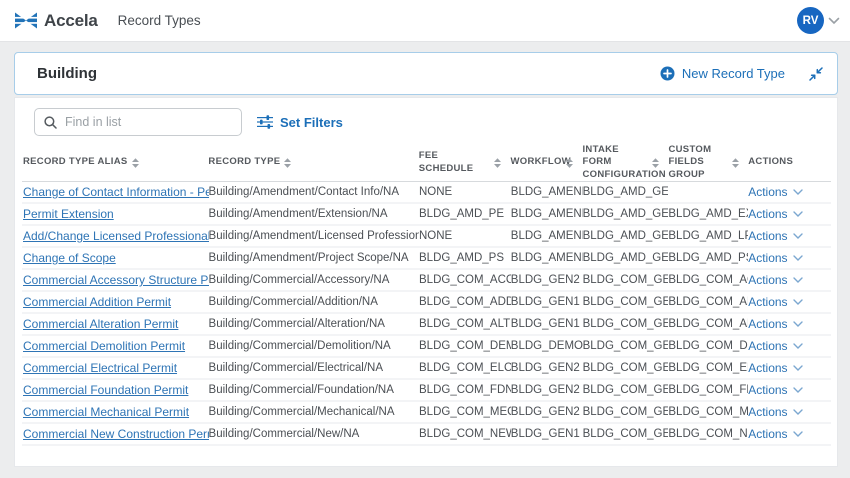 This screenshot has width=850, height=478. Describe the element at coordinates (624, 162) in the screenshot. I see `column-header-intake-form-configuration: Intake Form Configuration` at that location.